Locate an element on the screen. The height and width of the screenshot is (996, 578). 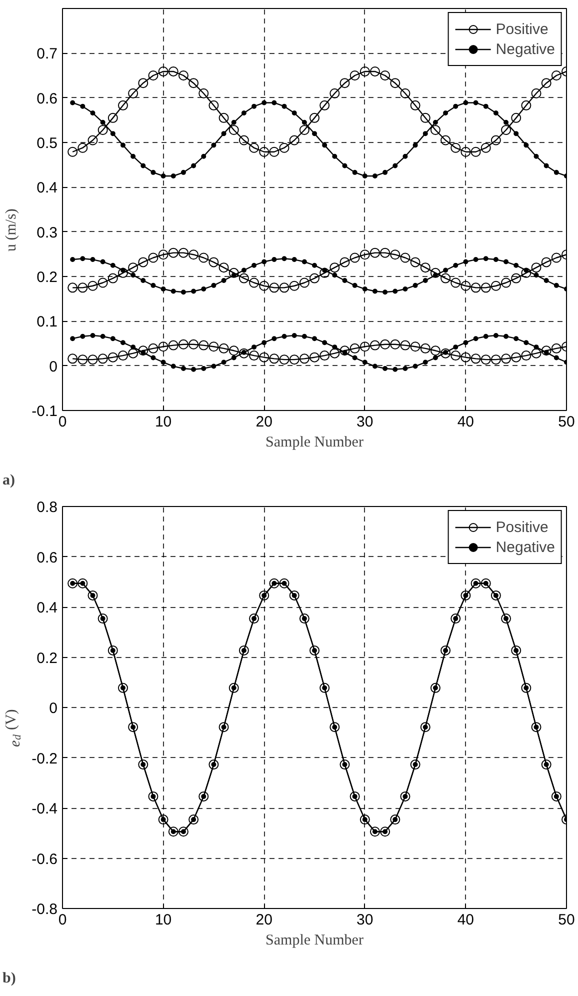
y-axis-title: u (m/s) is located at coordinates (12, 230).